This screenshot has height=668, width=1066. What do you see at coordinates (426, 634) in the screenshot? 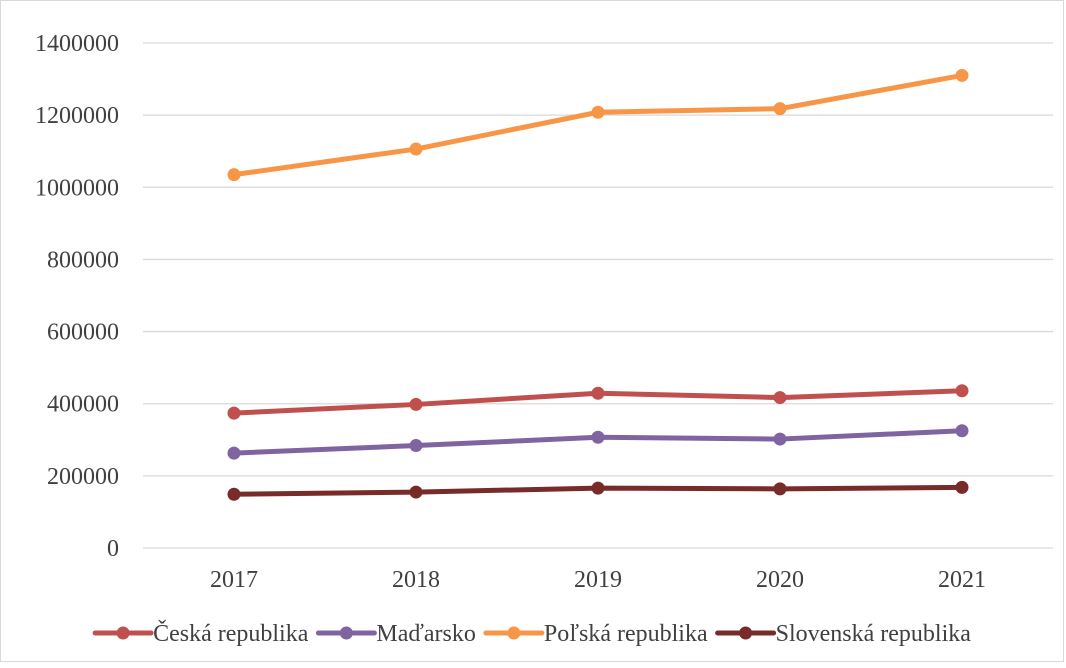
I see `legend-label: Maďarsko` at bounding box center [426, 634].